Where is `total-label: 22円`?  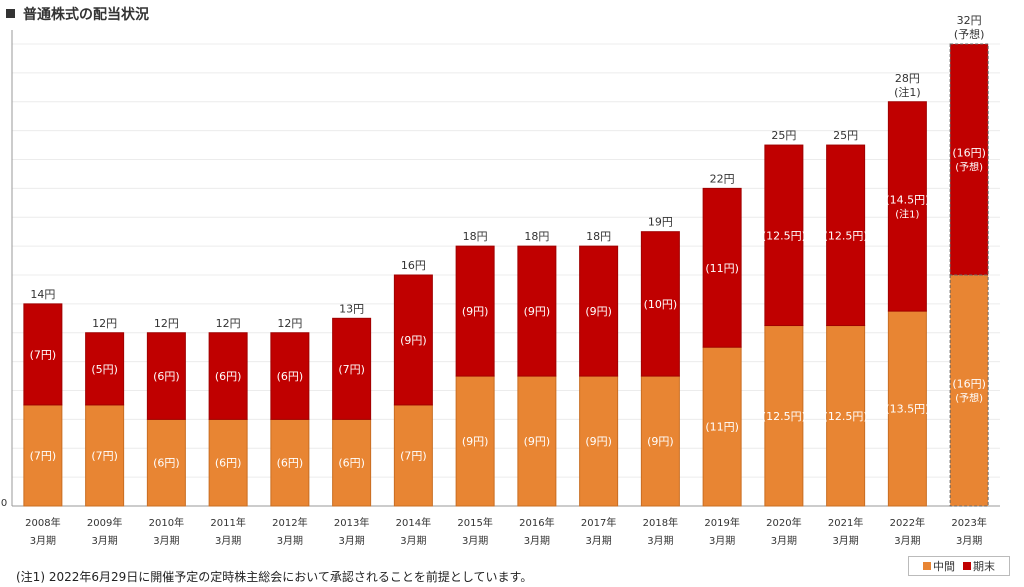 total-label: 22円 is located at coordinates (722, 178).